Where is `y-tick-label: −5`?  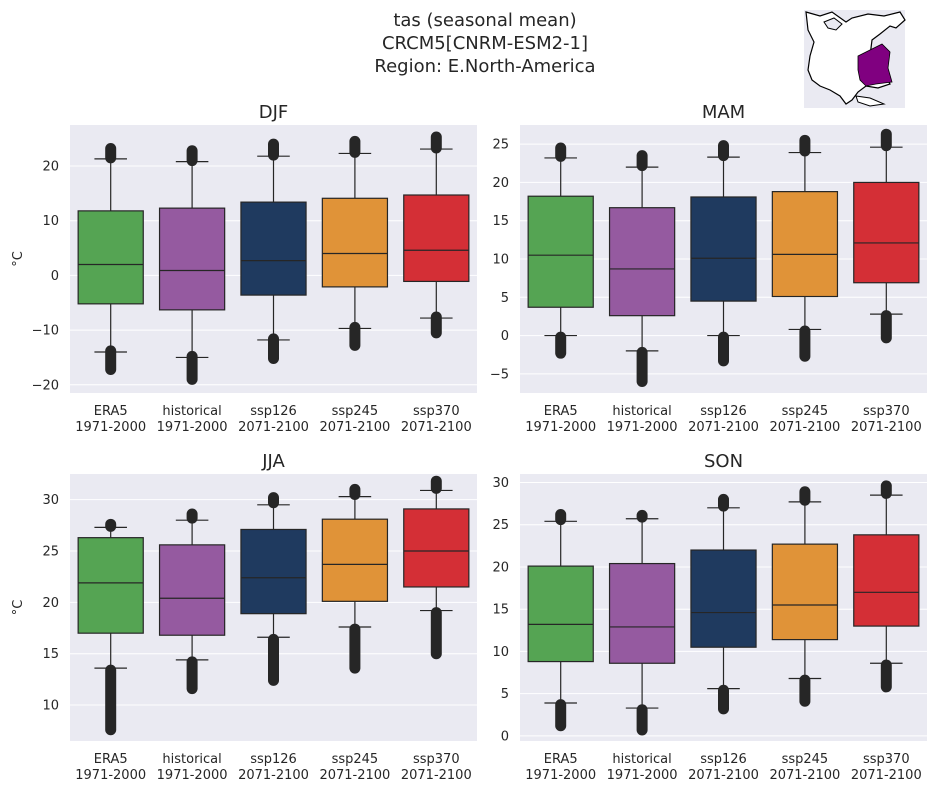 y-tick-label: −5 is located at coordinates (499, 374).